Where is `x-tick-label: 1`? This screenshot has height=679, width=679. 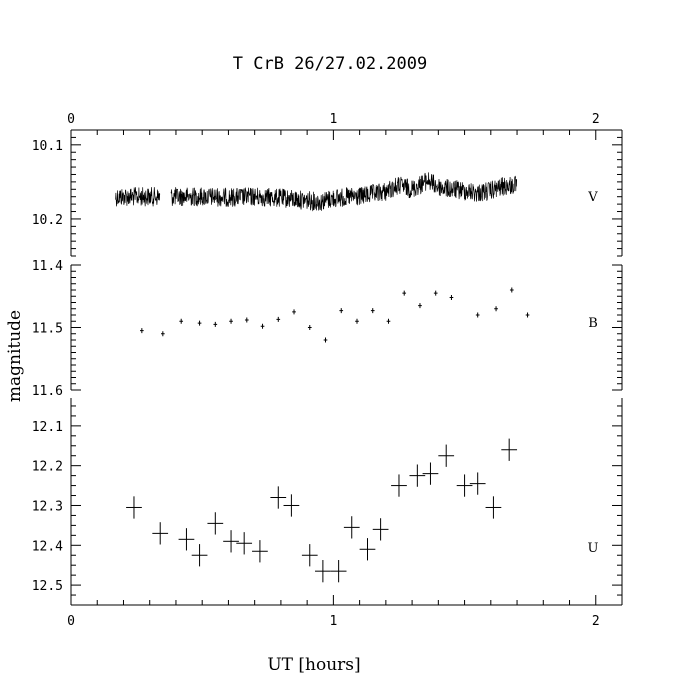 x-tick-label: 1 is located at coordinates (333, 621).